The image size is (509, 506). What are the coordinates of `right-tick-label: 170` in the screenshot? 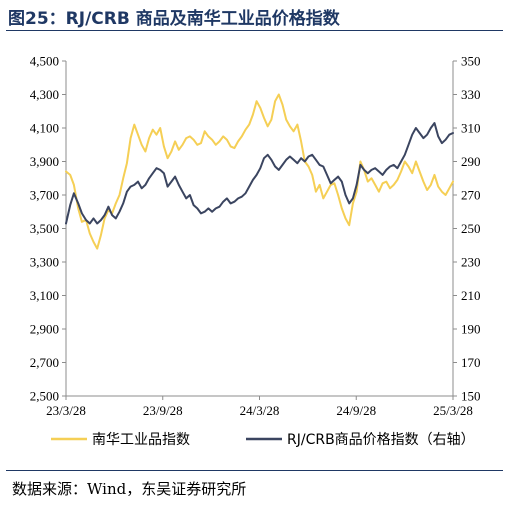 It's located at (471, 362).